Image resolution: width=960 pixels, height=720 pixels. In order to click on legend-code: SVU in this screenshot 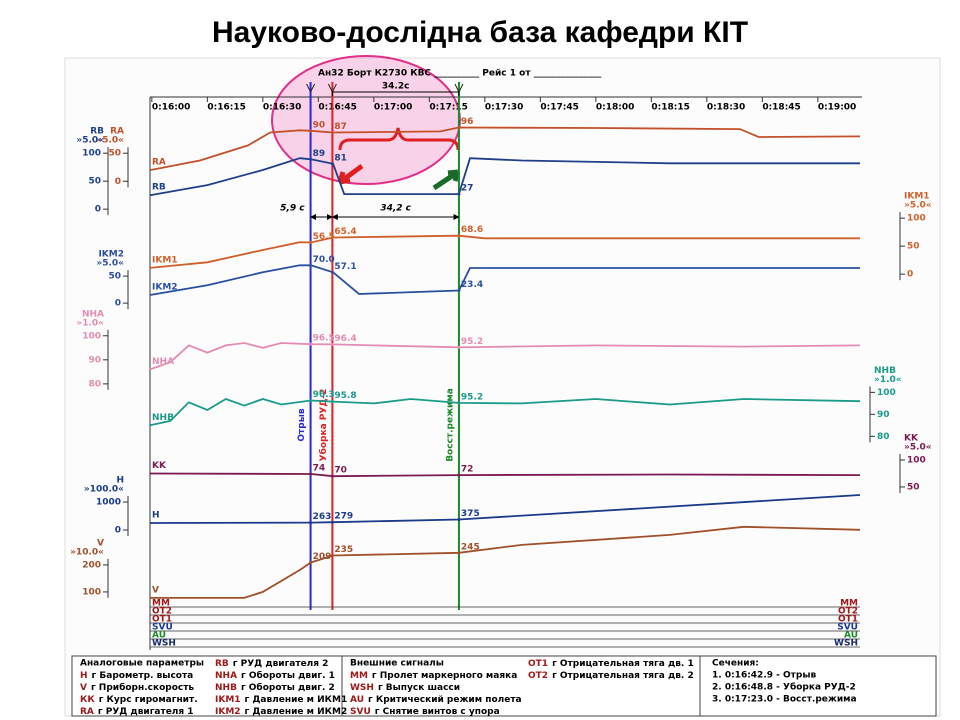, I will do `click(360, 712)`.